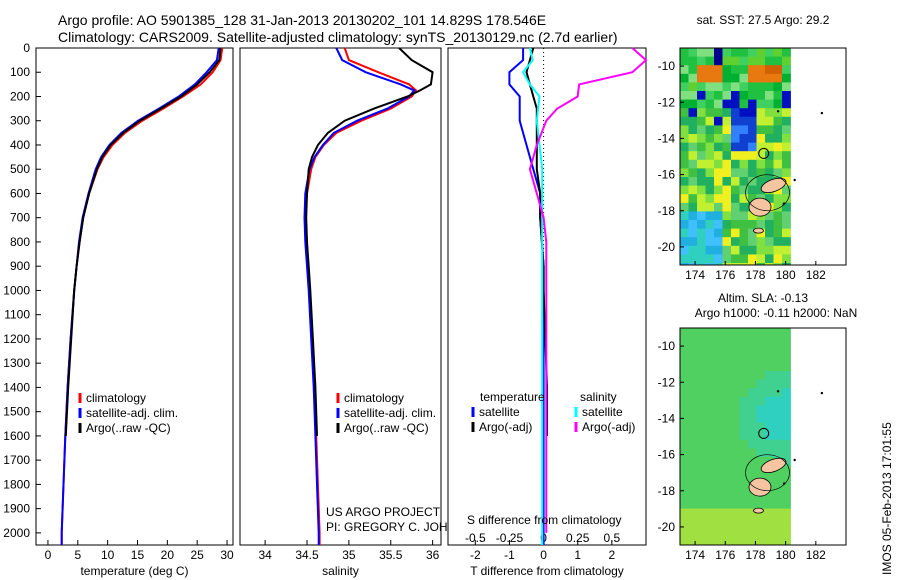 The image size is (900, 580). I want to click on sla-island-vanualevu, so click(773, 465).